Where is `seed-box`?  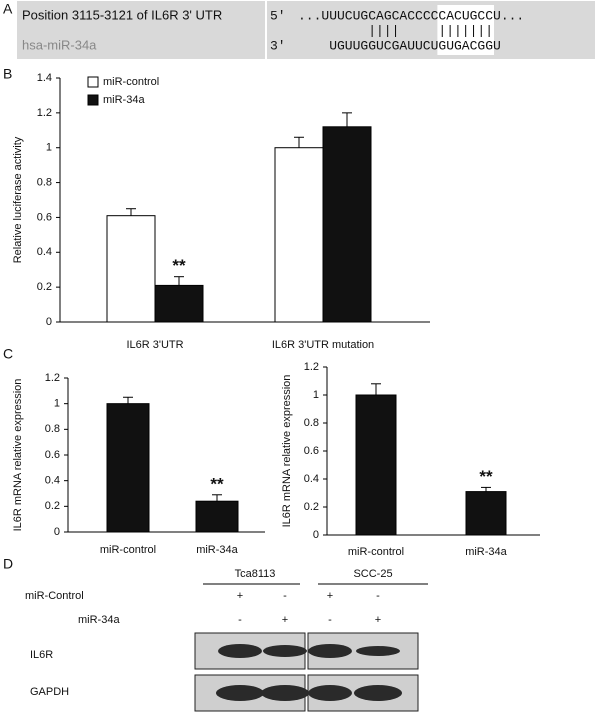 seed-box is located at coordinates (465, 30).